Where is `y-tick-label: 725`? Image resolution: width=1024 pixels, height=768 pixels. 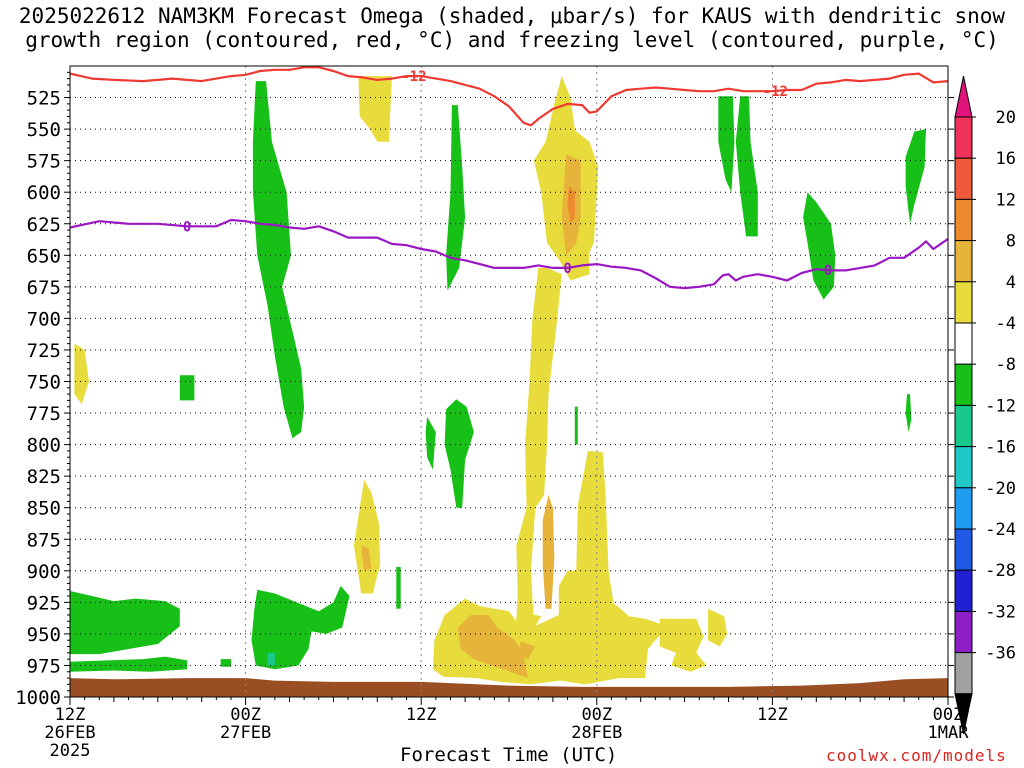 y-tick-label: 725 is located at coordinates (44, 351).